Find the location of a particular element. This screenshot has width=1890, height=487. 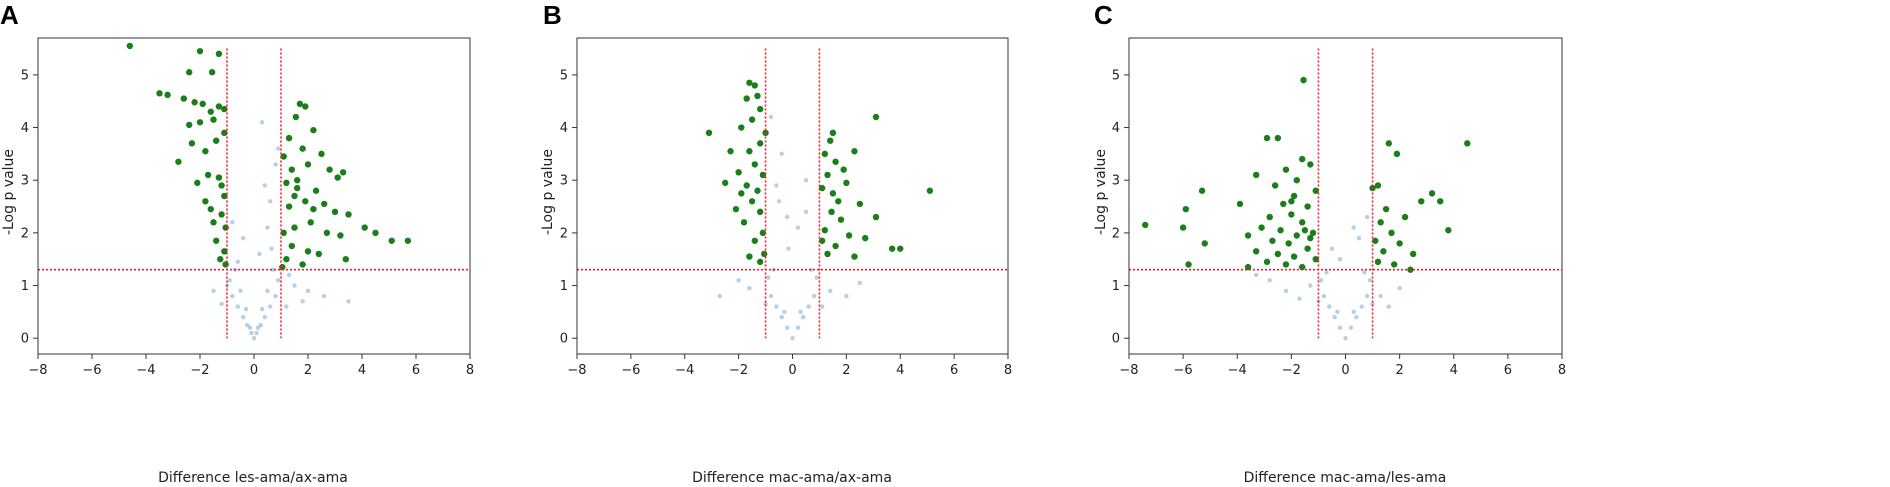

panel-letter: A is located at coordinates (9, 15).